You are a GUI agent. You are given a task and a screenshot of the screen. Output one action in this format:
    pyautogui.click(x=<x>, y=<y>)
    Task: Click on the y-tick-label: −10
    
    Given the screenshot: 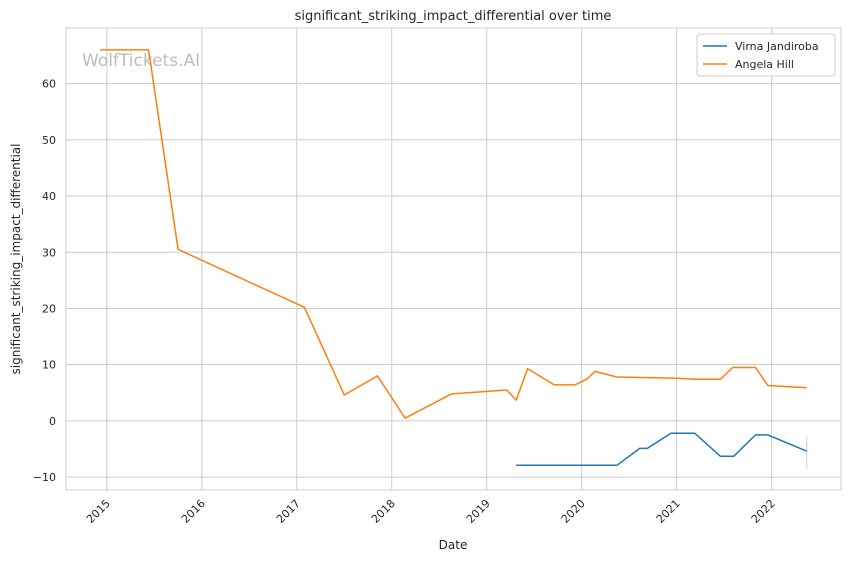 What is the action you would take?
    pyautogui.click(x=44, y=477)
    